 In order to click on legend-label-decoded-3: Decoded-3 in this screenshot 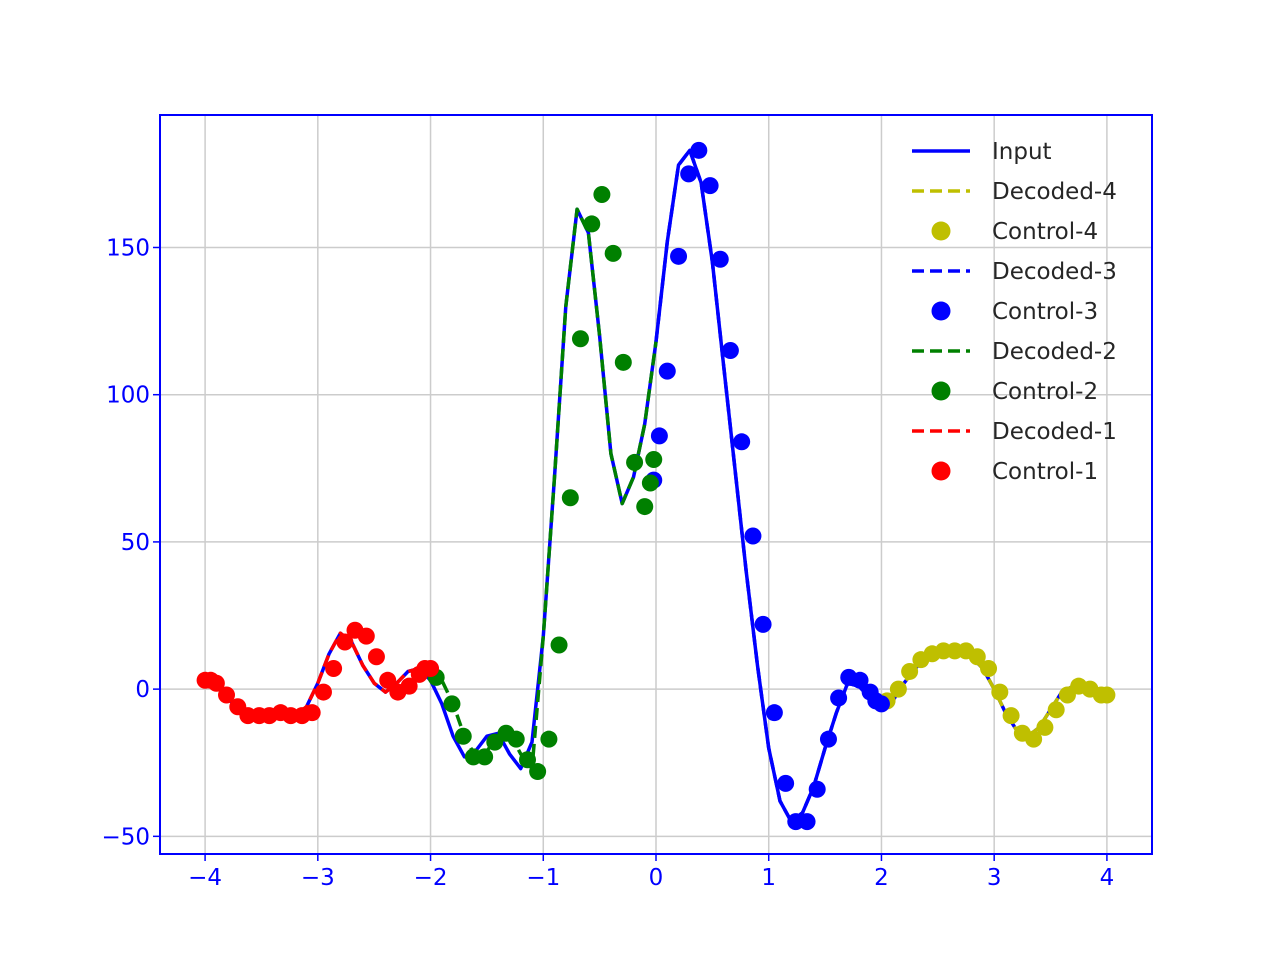, I will do `click(1054, 272)`.